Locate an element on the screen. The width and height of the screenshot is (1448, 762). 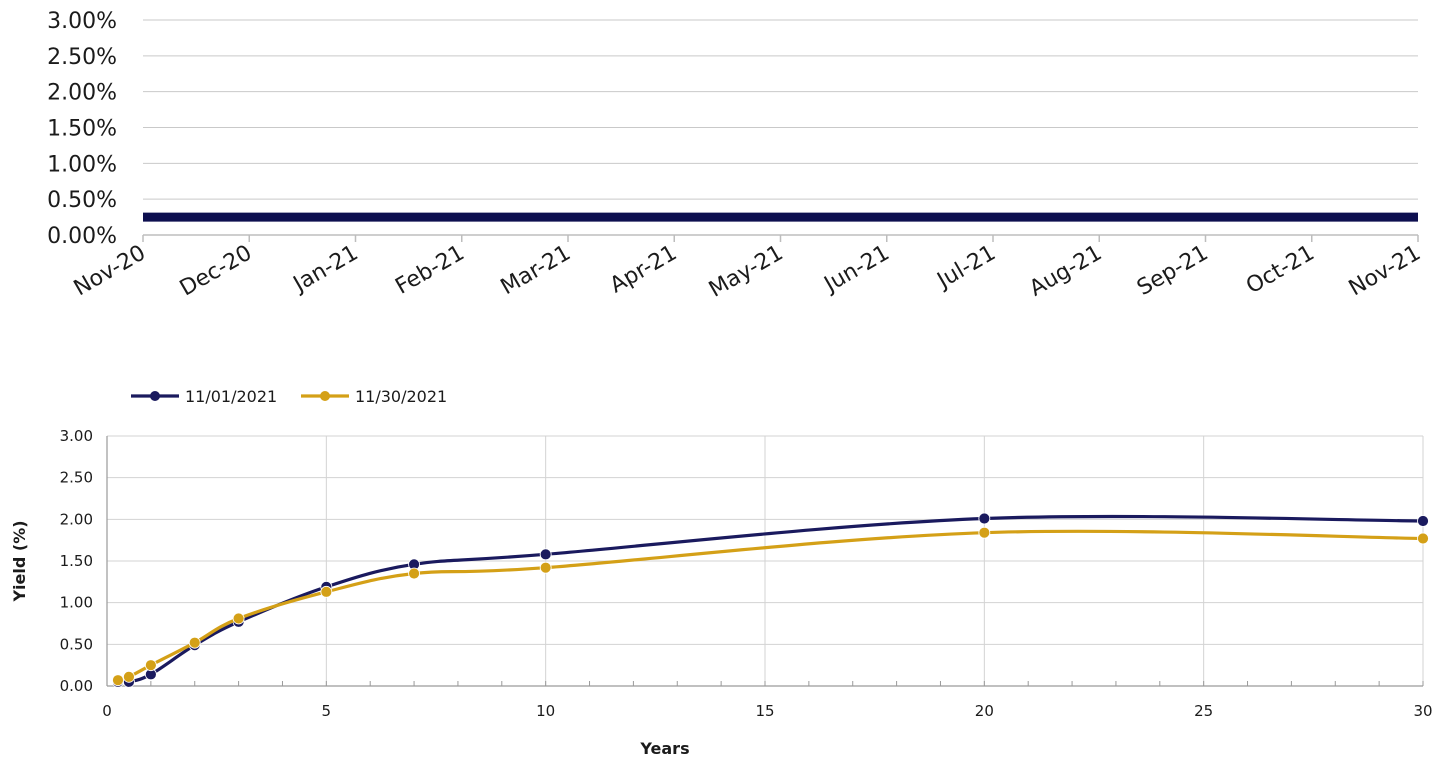
chart2-x-tick-label: 25 is located at coordinates (1203, 711).